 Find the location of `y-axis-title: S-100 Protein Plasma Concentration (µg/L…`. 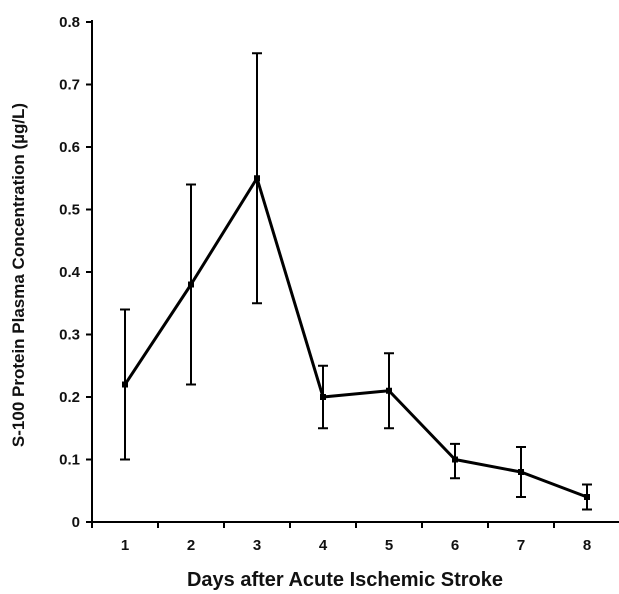

y-axis-title: S-100 Protein Plasma Concentration (µg/L… is located at coordinates (18, 275).